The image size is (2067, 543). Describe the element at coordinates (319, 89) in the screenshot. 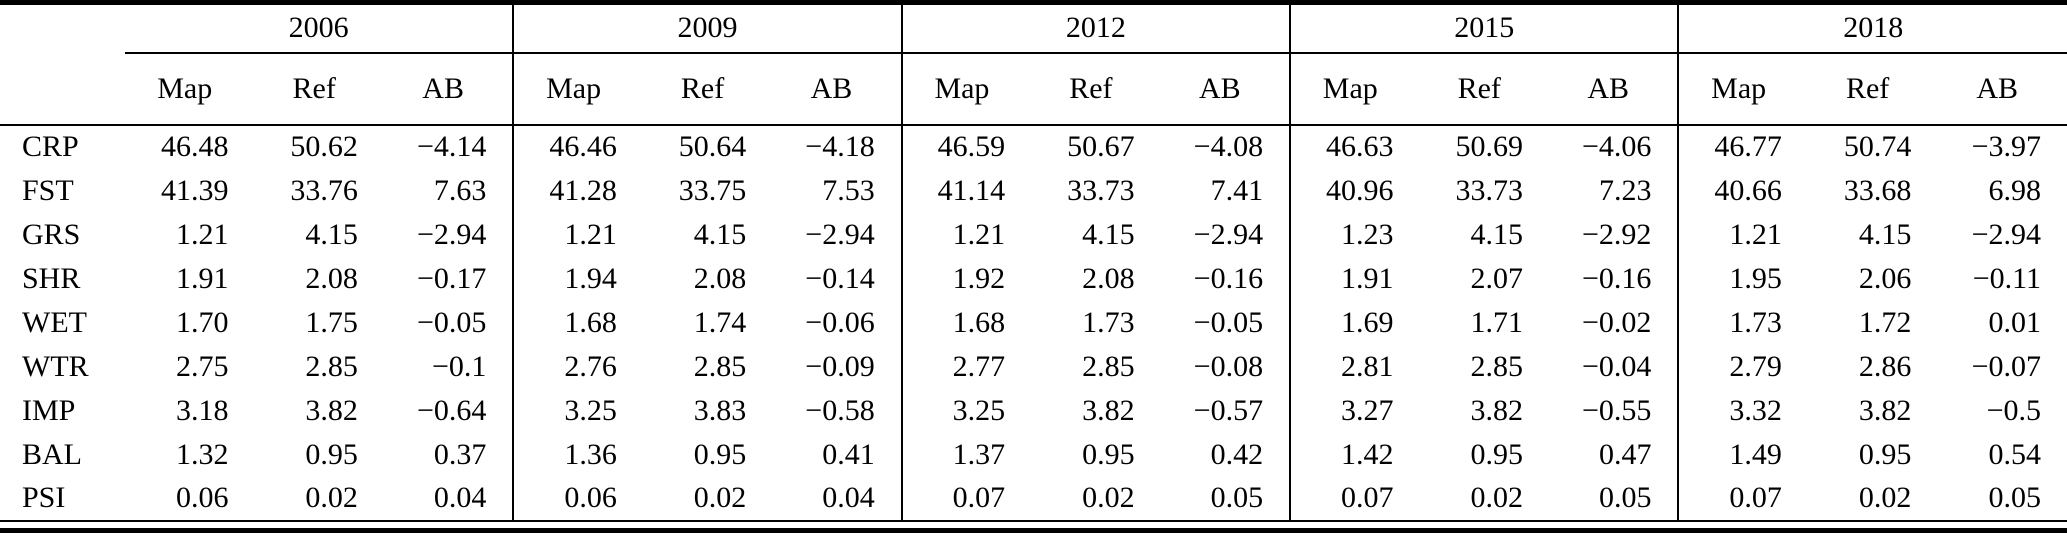

I see `subheader-2006-Ref: Ref` at that location.